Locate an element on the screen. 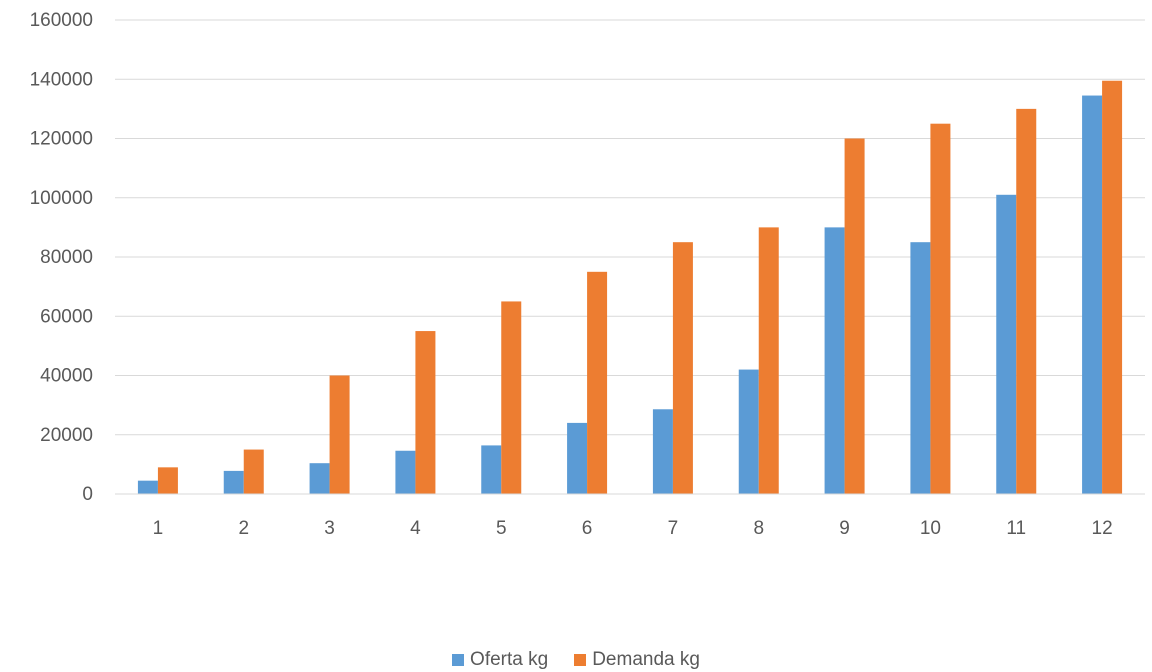  x-tick-label: 6 is located at coordinates (587, 528).